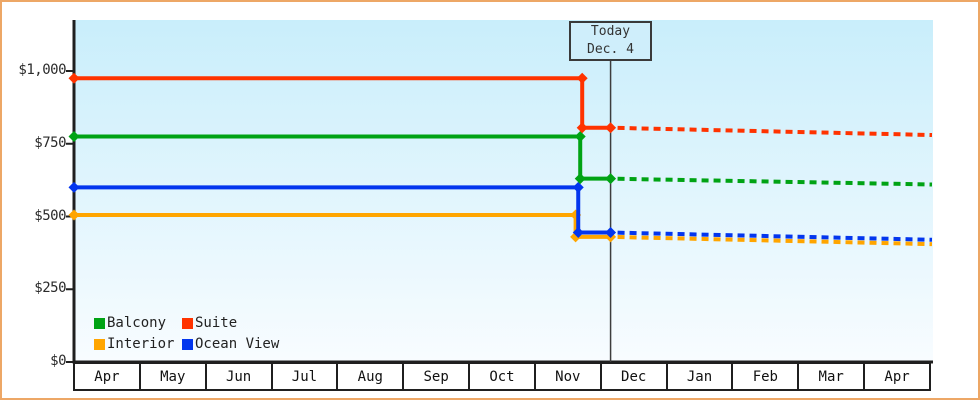 The height and width of the screenshot is (400, 980). What do you see at coordinates (610, 31) in the screenshot?
I see `today-label: Today` at bounding box center [610, 31].